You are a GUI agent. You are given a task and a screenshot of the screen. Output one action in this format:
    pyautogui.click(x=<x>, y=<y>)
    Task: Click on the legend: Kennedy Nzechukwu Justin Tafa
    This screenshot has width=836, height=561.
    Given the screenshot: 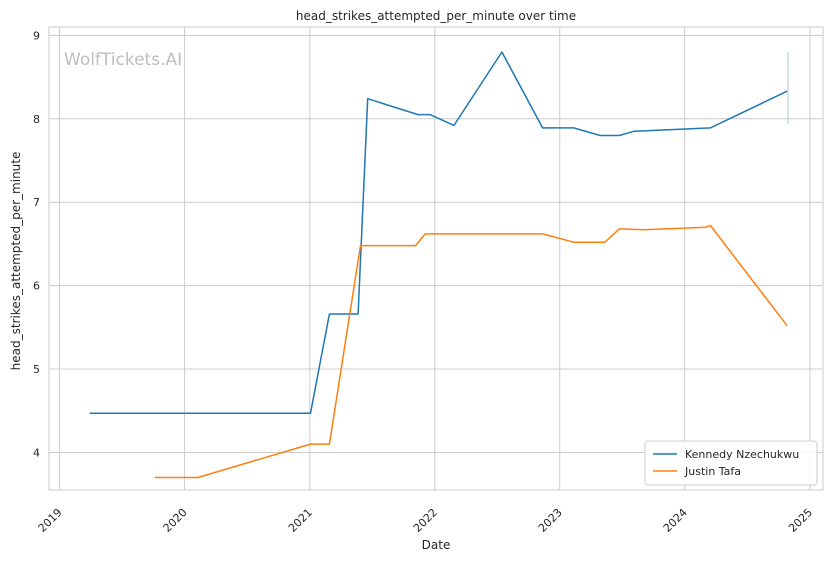 What is the action you would take?
    pyautogui.click(x=731, y=463)
    